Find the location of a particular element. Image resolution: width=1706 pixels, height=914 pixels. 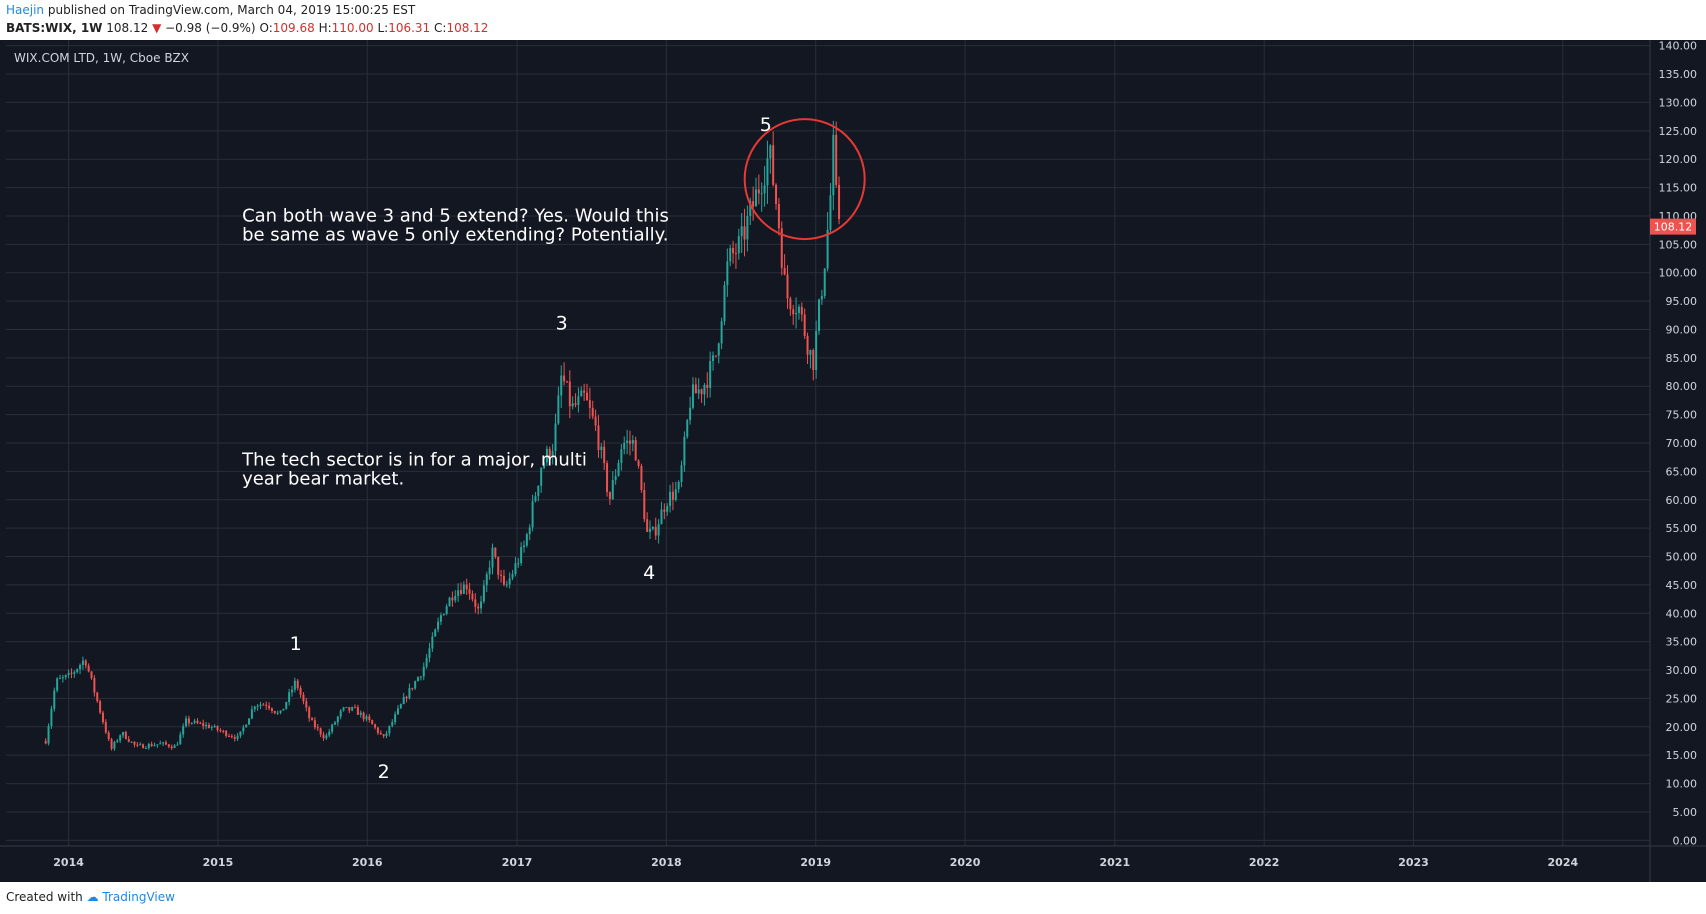

tradingview-link: TradingView is located at coordinates (138, 897).